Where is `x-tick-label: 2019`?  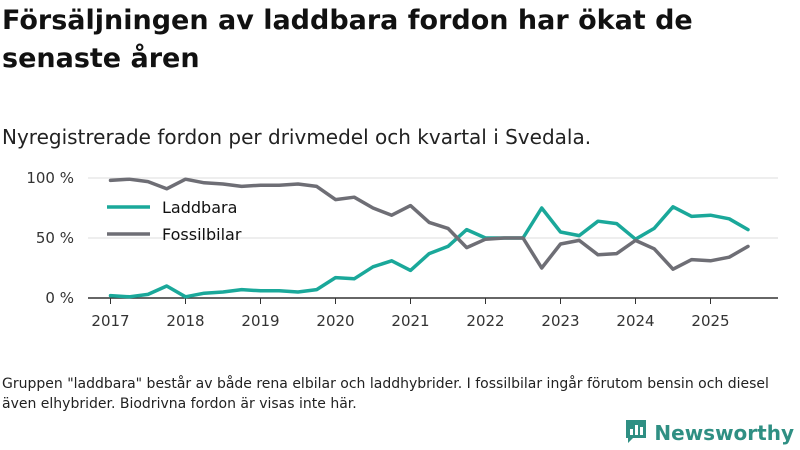
x-tick-label: 2019 is located at coordinates (260, 321).